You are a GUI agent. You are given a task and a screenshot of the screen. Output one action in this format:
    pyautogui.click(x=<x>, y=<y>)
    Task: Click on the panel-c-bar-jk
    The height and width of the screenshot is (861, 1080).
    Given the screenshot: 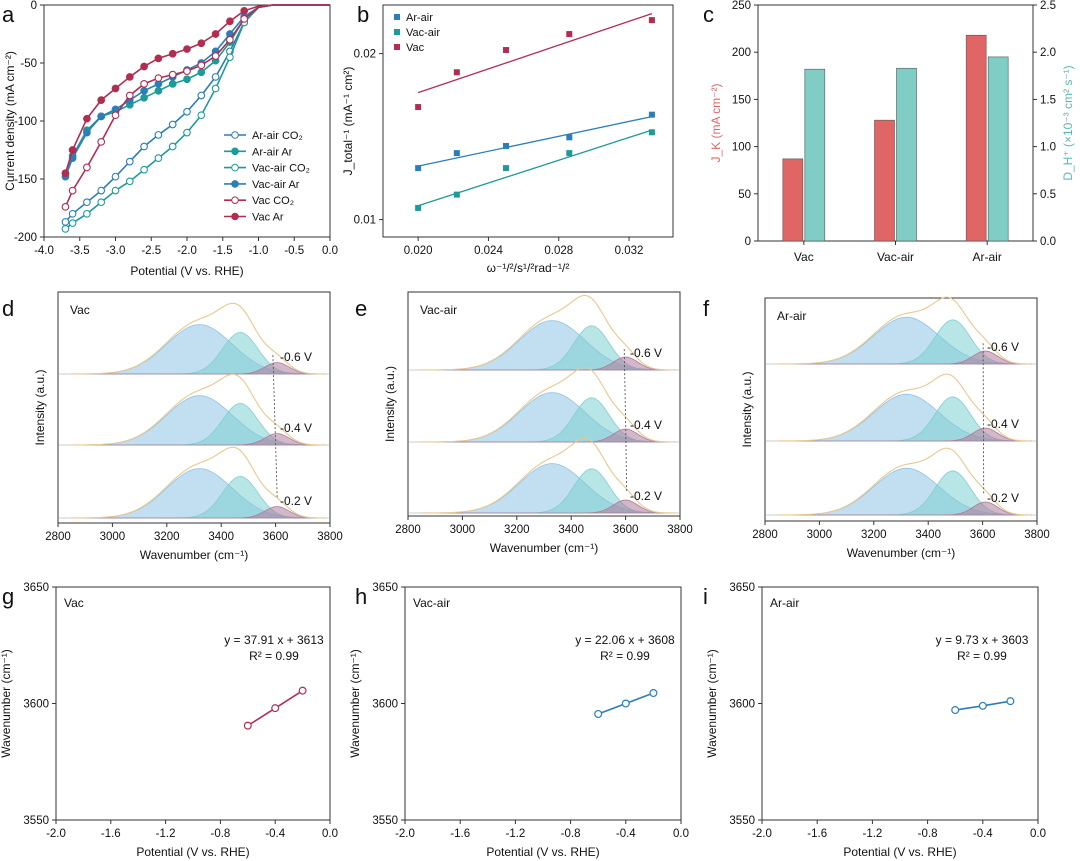 What is the action you would take?
    pyautogui.click(x=884, y=180)
    